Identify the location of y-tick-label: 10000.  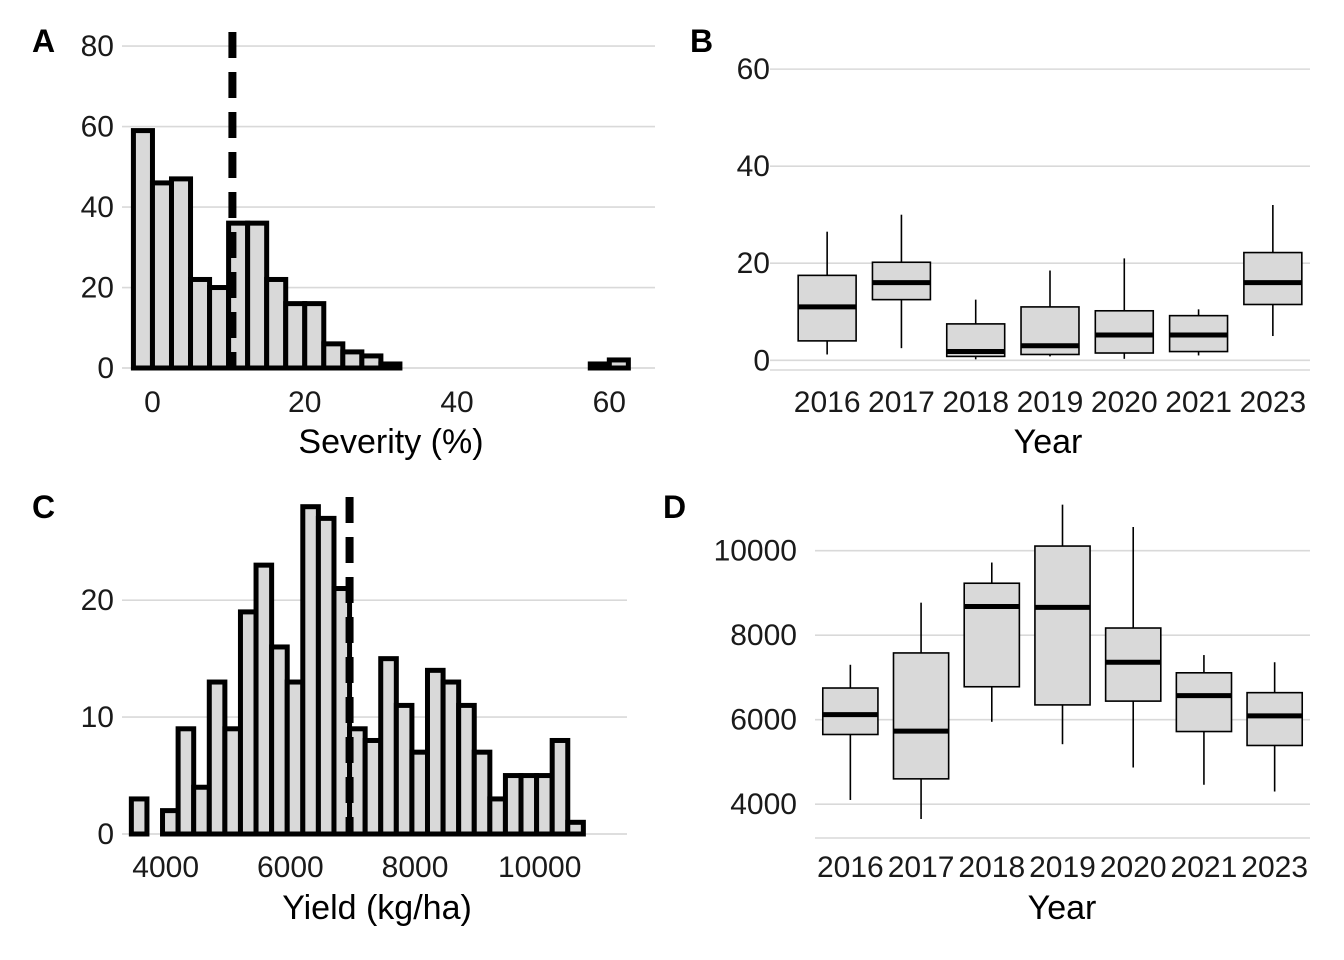
(755, 551).